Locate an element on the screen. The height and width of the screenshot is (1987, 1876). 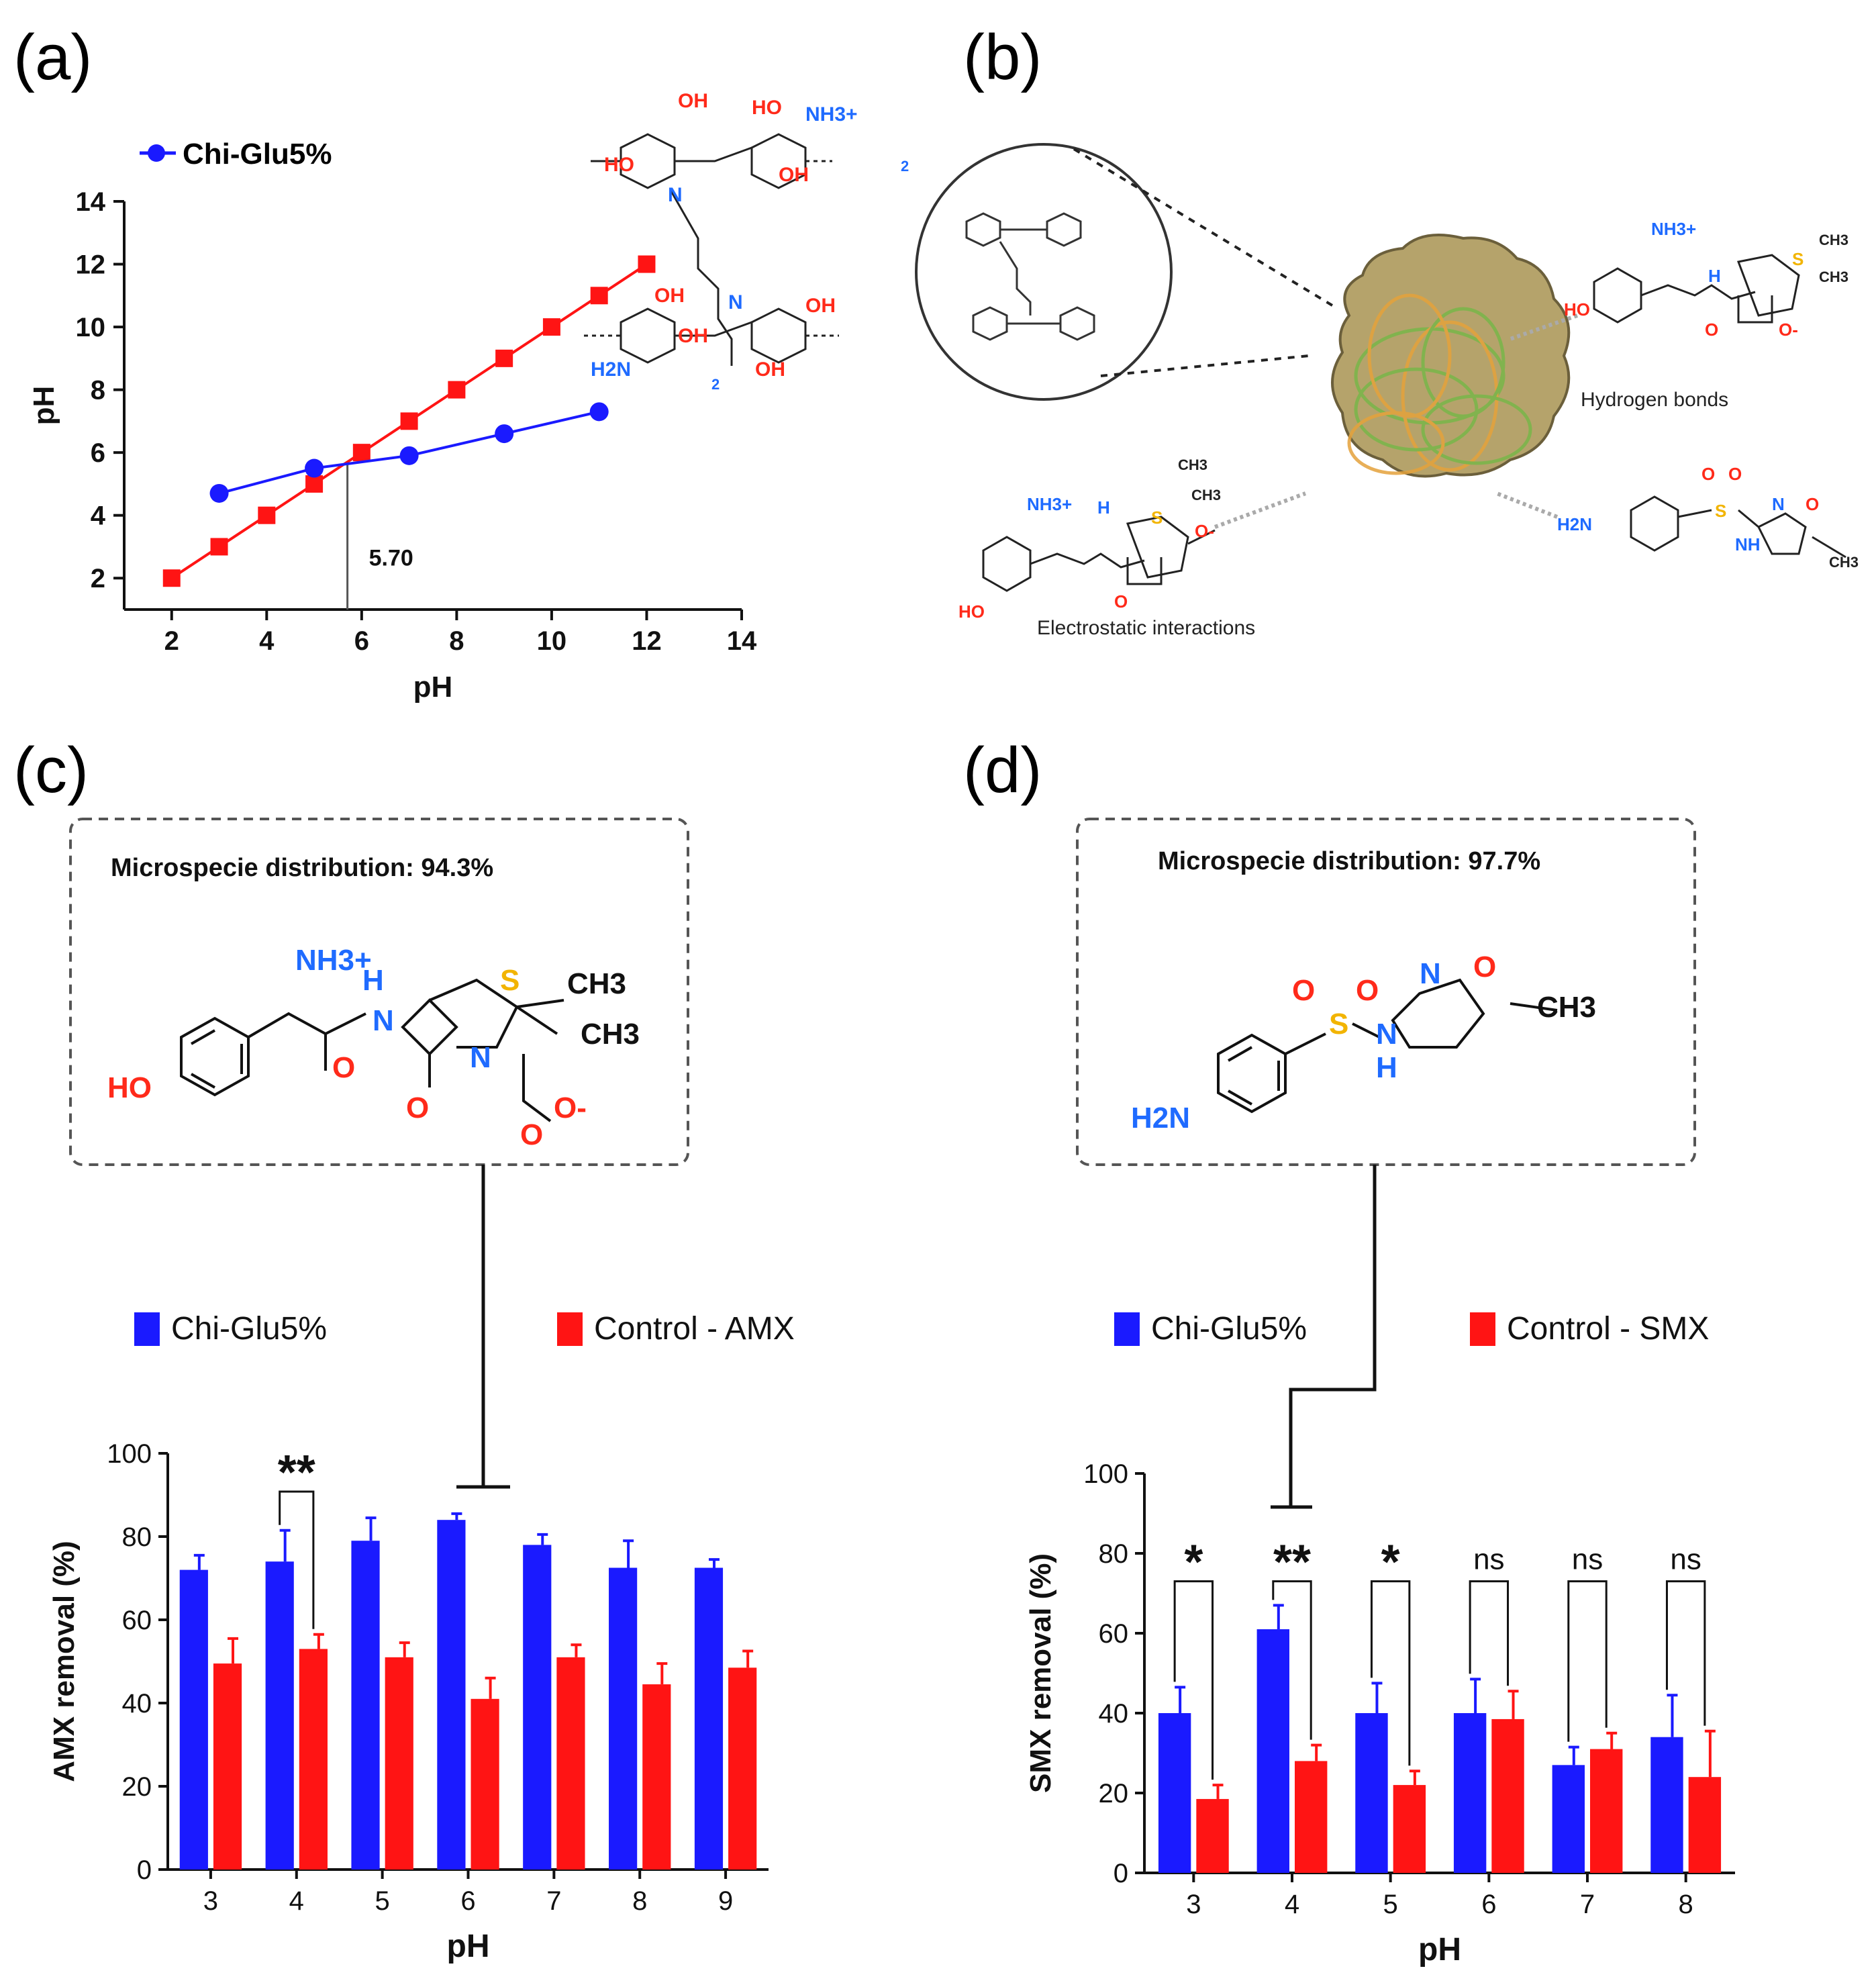
c-y-tick-label: 60 is located at coordinates (137, 1621).